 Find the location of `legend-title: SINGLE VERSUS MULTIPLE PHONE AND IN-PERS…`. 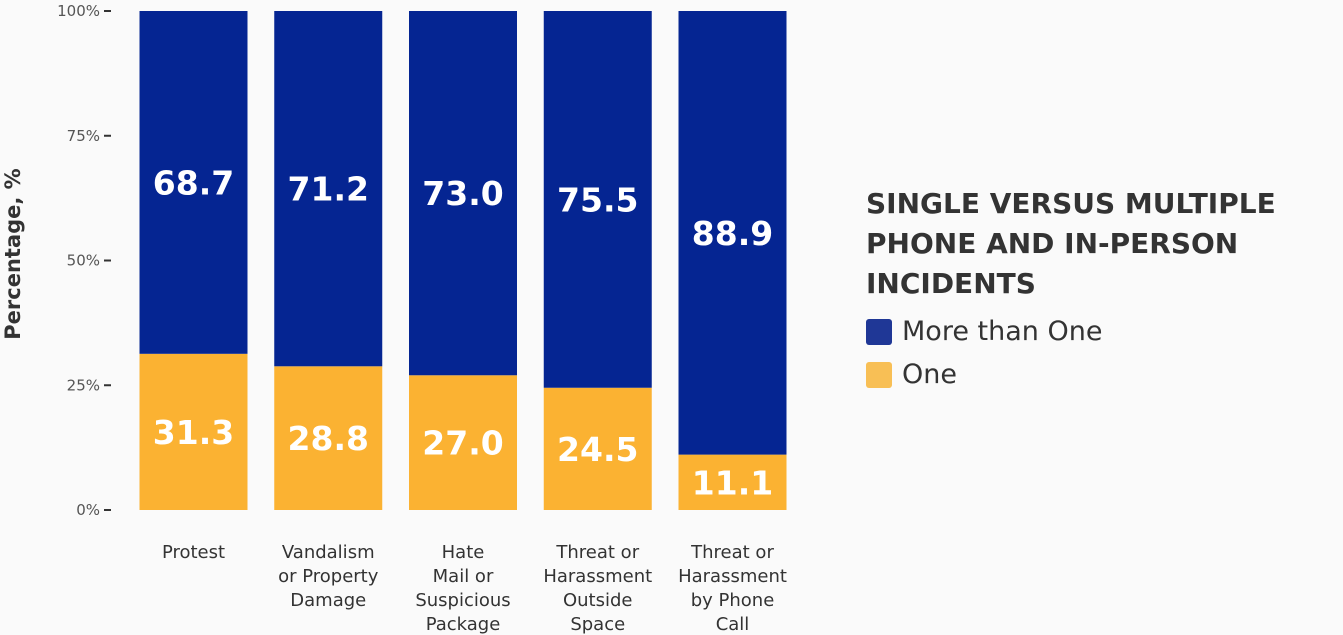

legend-title: SINGLE VERSUS MULTIPLE PHONE AND IN-PERS… is located at coordinates (1071, 243).